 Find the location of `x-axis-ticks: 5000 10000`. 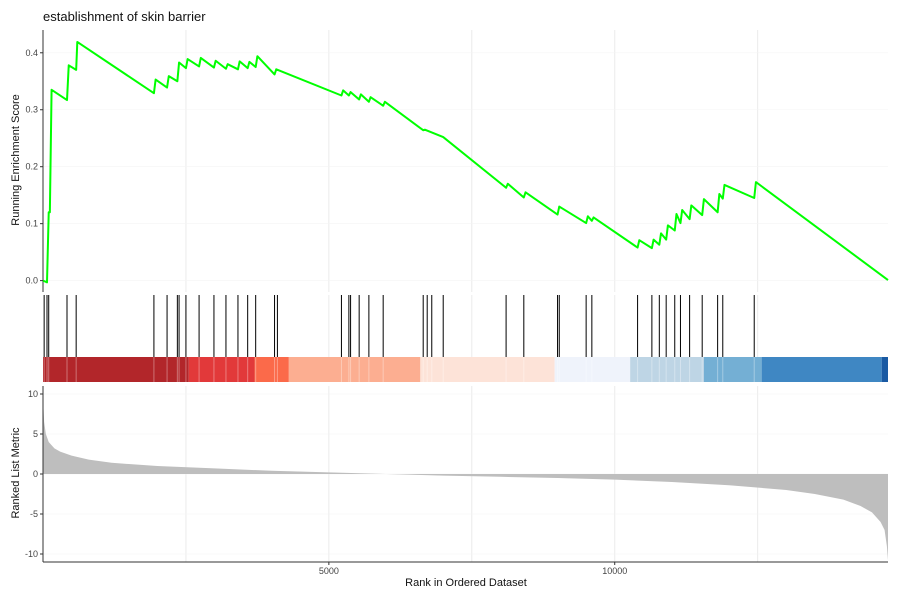

x-axis-ticks: 5000 10000 is located at coordinates (473, 569).